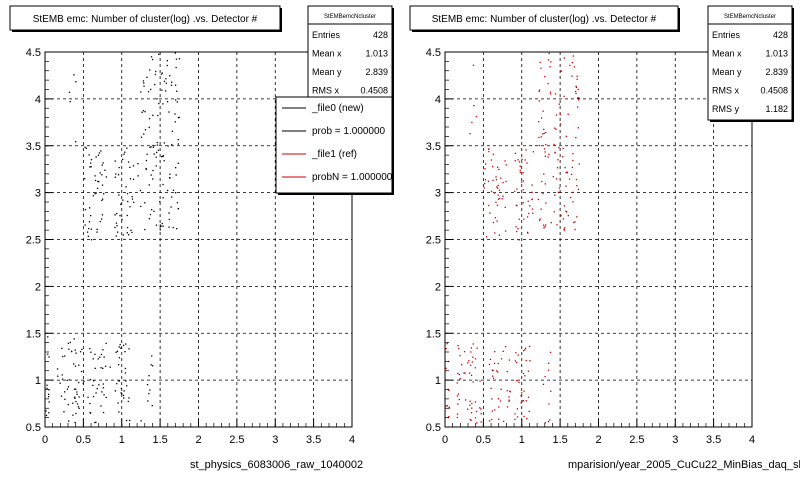 This screenshot has height=480, width=800. I want to click on legend-label: _file0 (new), so click(337, 108).